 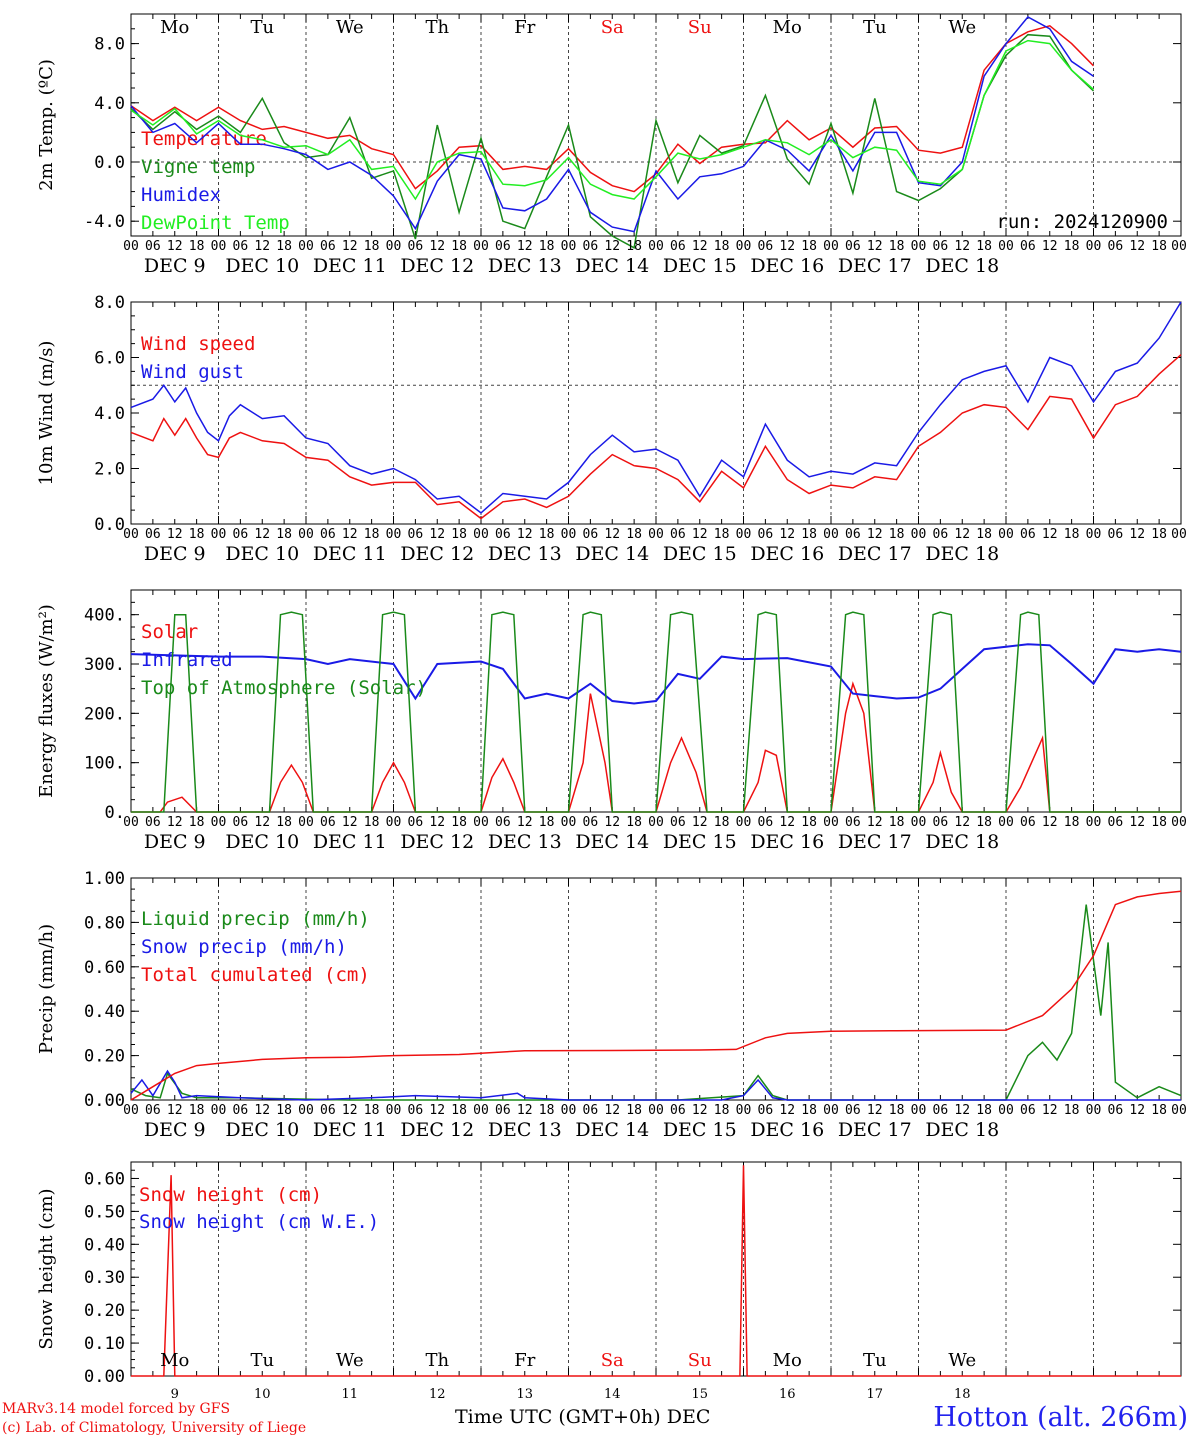 I want to click on date-label: DEC 9, so click(x=175, y=842).